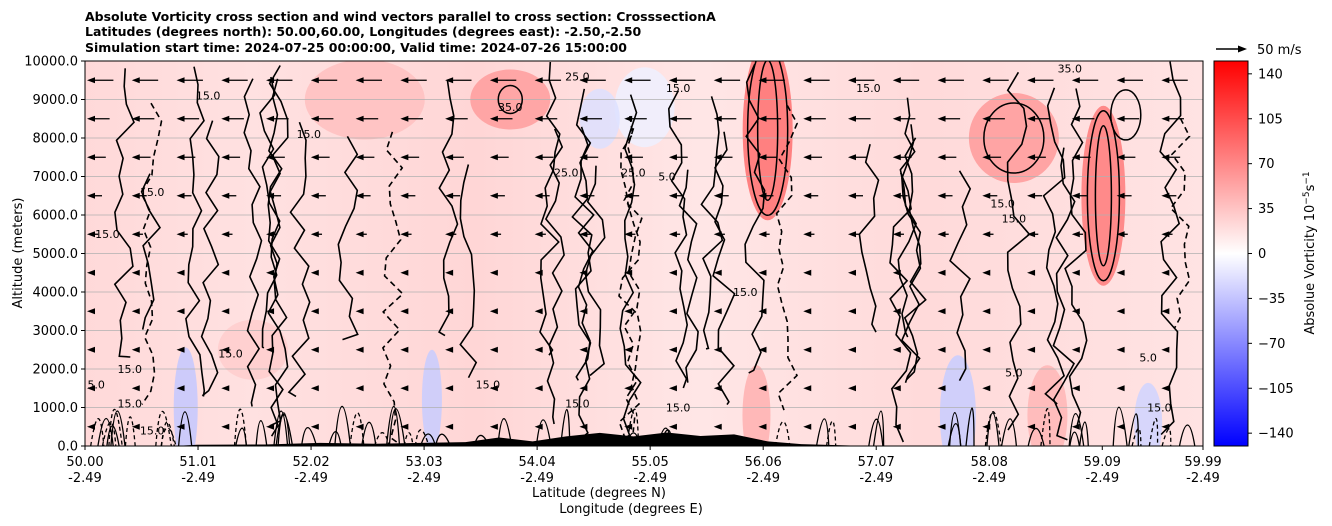  What do you see at coordinates (1266, 164) in the screenshot?
I see `colorbar-tick-label: 70` at bounding box center [1266, 164].